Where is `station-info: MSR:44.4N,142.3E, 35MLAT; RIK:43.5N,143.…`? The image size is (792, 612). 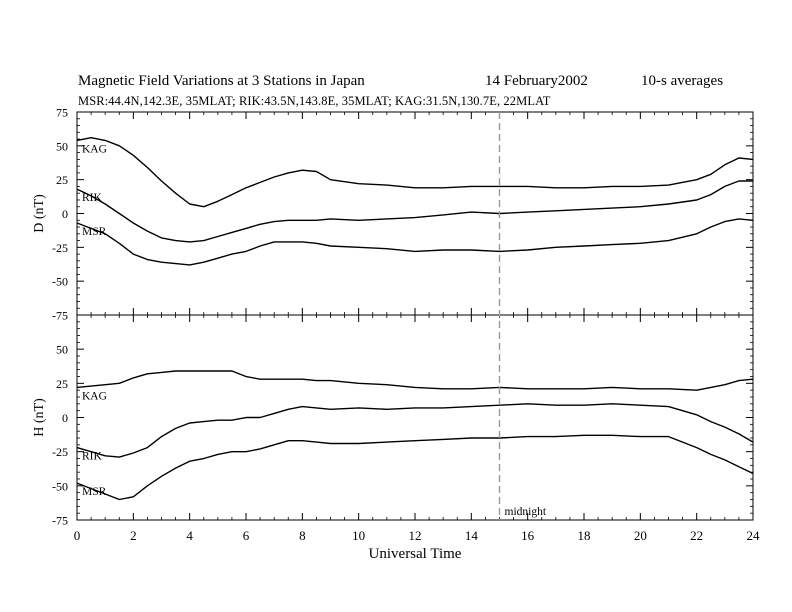
station-info: MSR:44.4N,142.3E, 35MLAT; RIK:43.5N,143.… is located at coordinates (314, 101).